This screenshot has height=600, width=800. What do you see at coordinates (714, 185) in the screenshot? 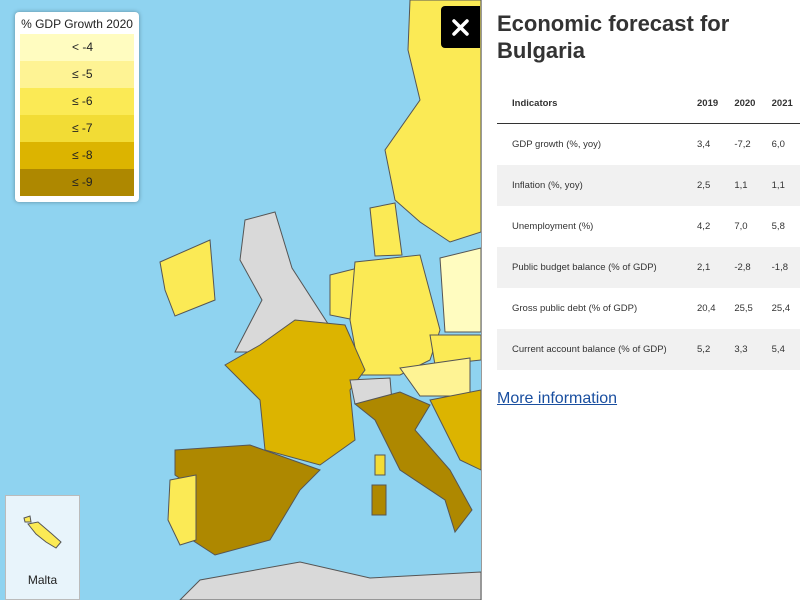
I see `table-value: 2,5` at bounding box center [714, 185].